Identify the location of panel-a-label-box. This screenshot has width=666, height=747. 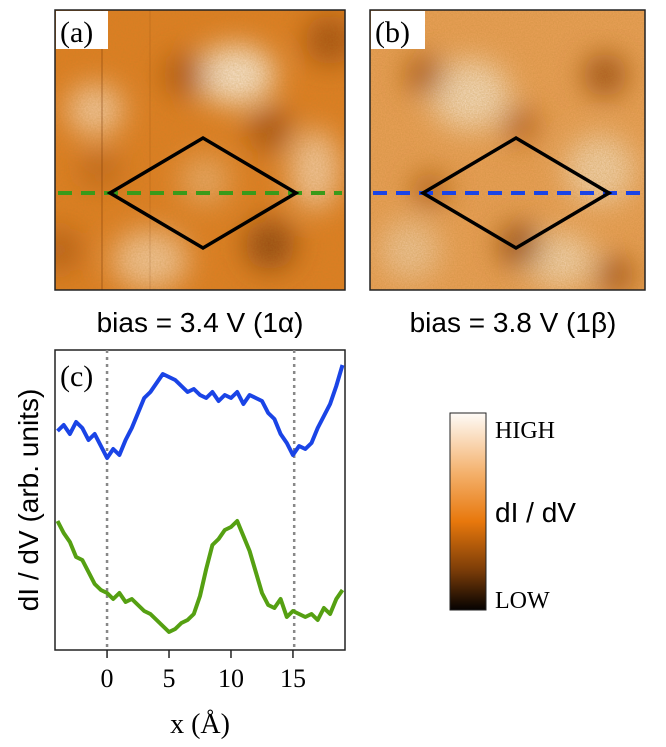
(82, 30).